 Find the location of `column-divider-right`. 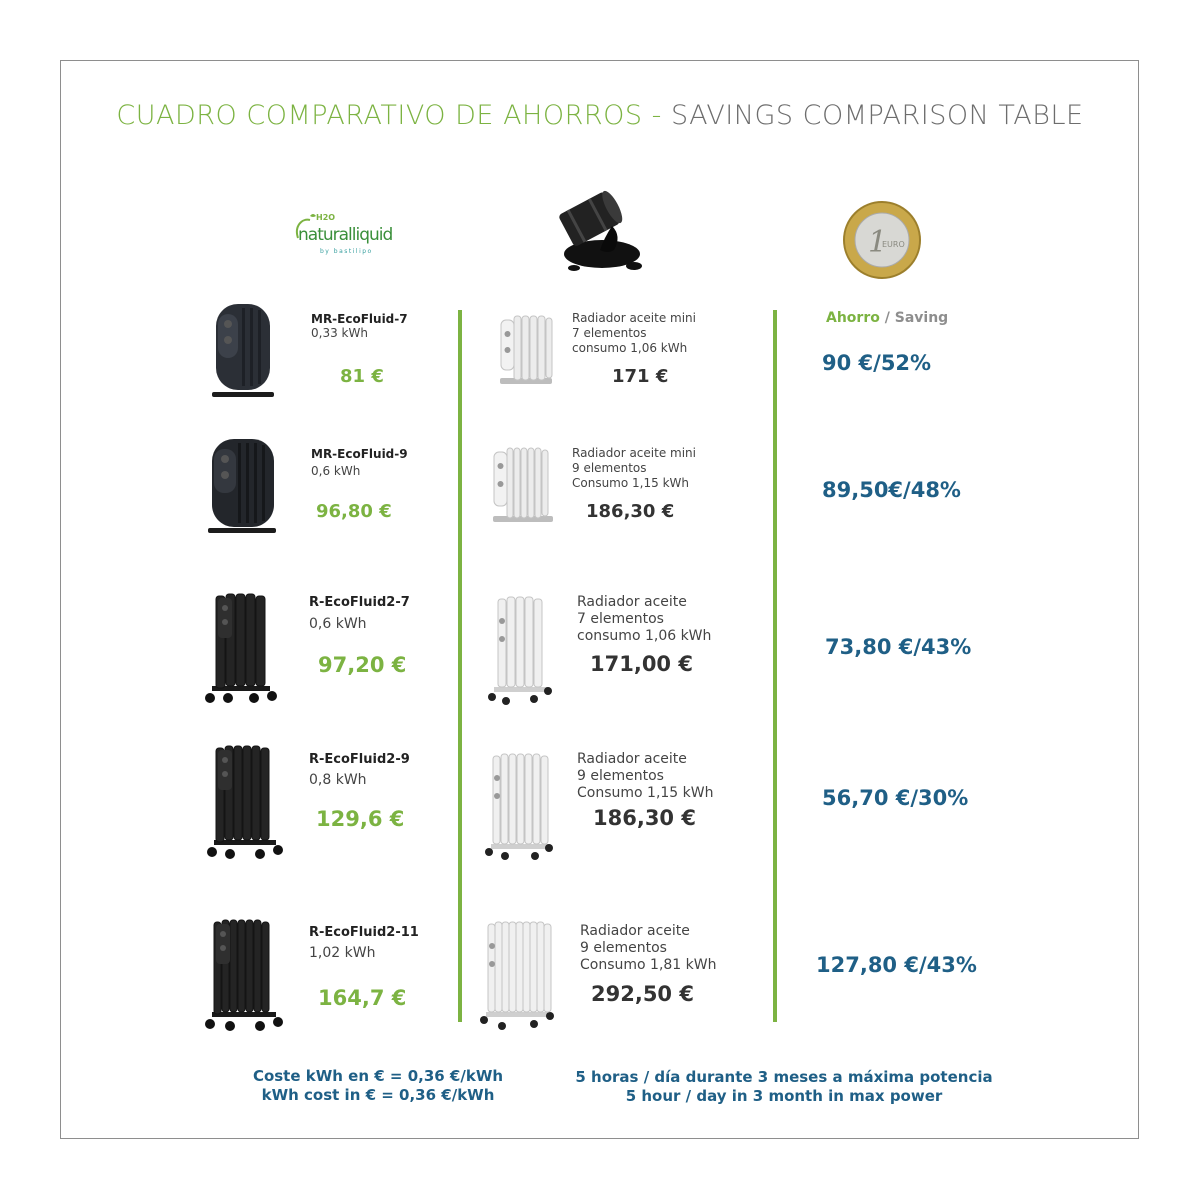

column-divider-right is located at coordinates (775, 666).